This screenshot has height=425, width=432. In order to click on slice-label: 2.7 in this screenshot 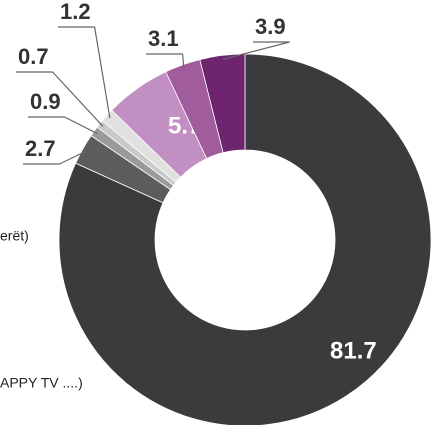, I will do `click(40, 148)`.